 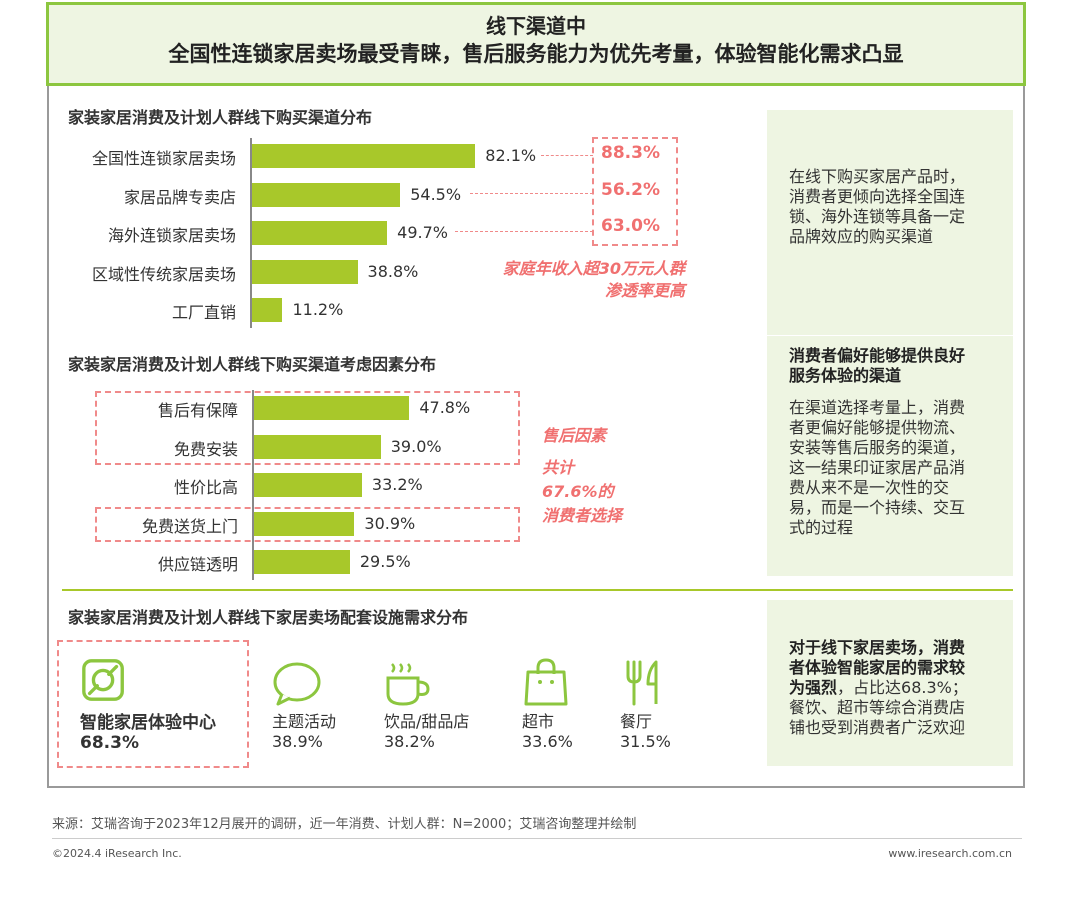 What do you see at coordinates (877, 355) in the screenshot?
I see `insight-heading: 消费者偏好能够提供良好` at bounding box center [877, 355].